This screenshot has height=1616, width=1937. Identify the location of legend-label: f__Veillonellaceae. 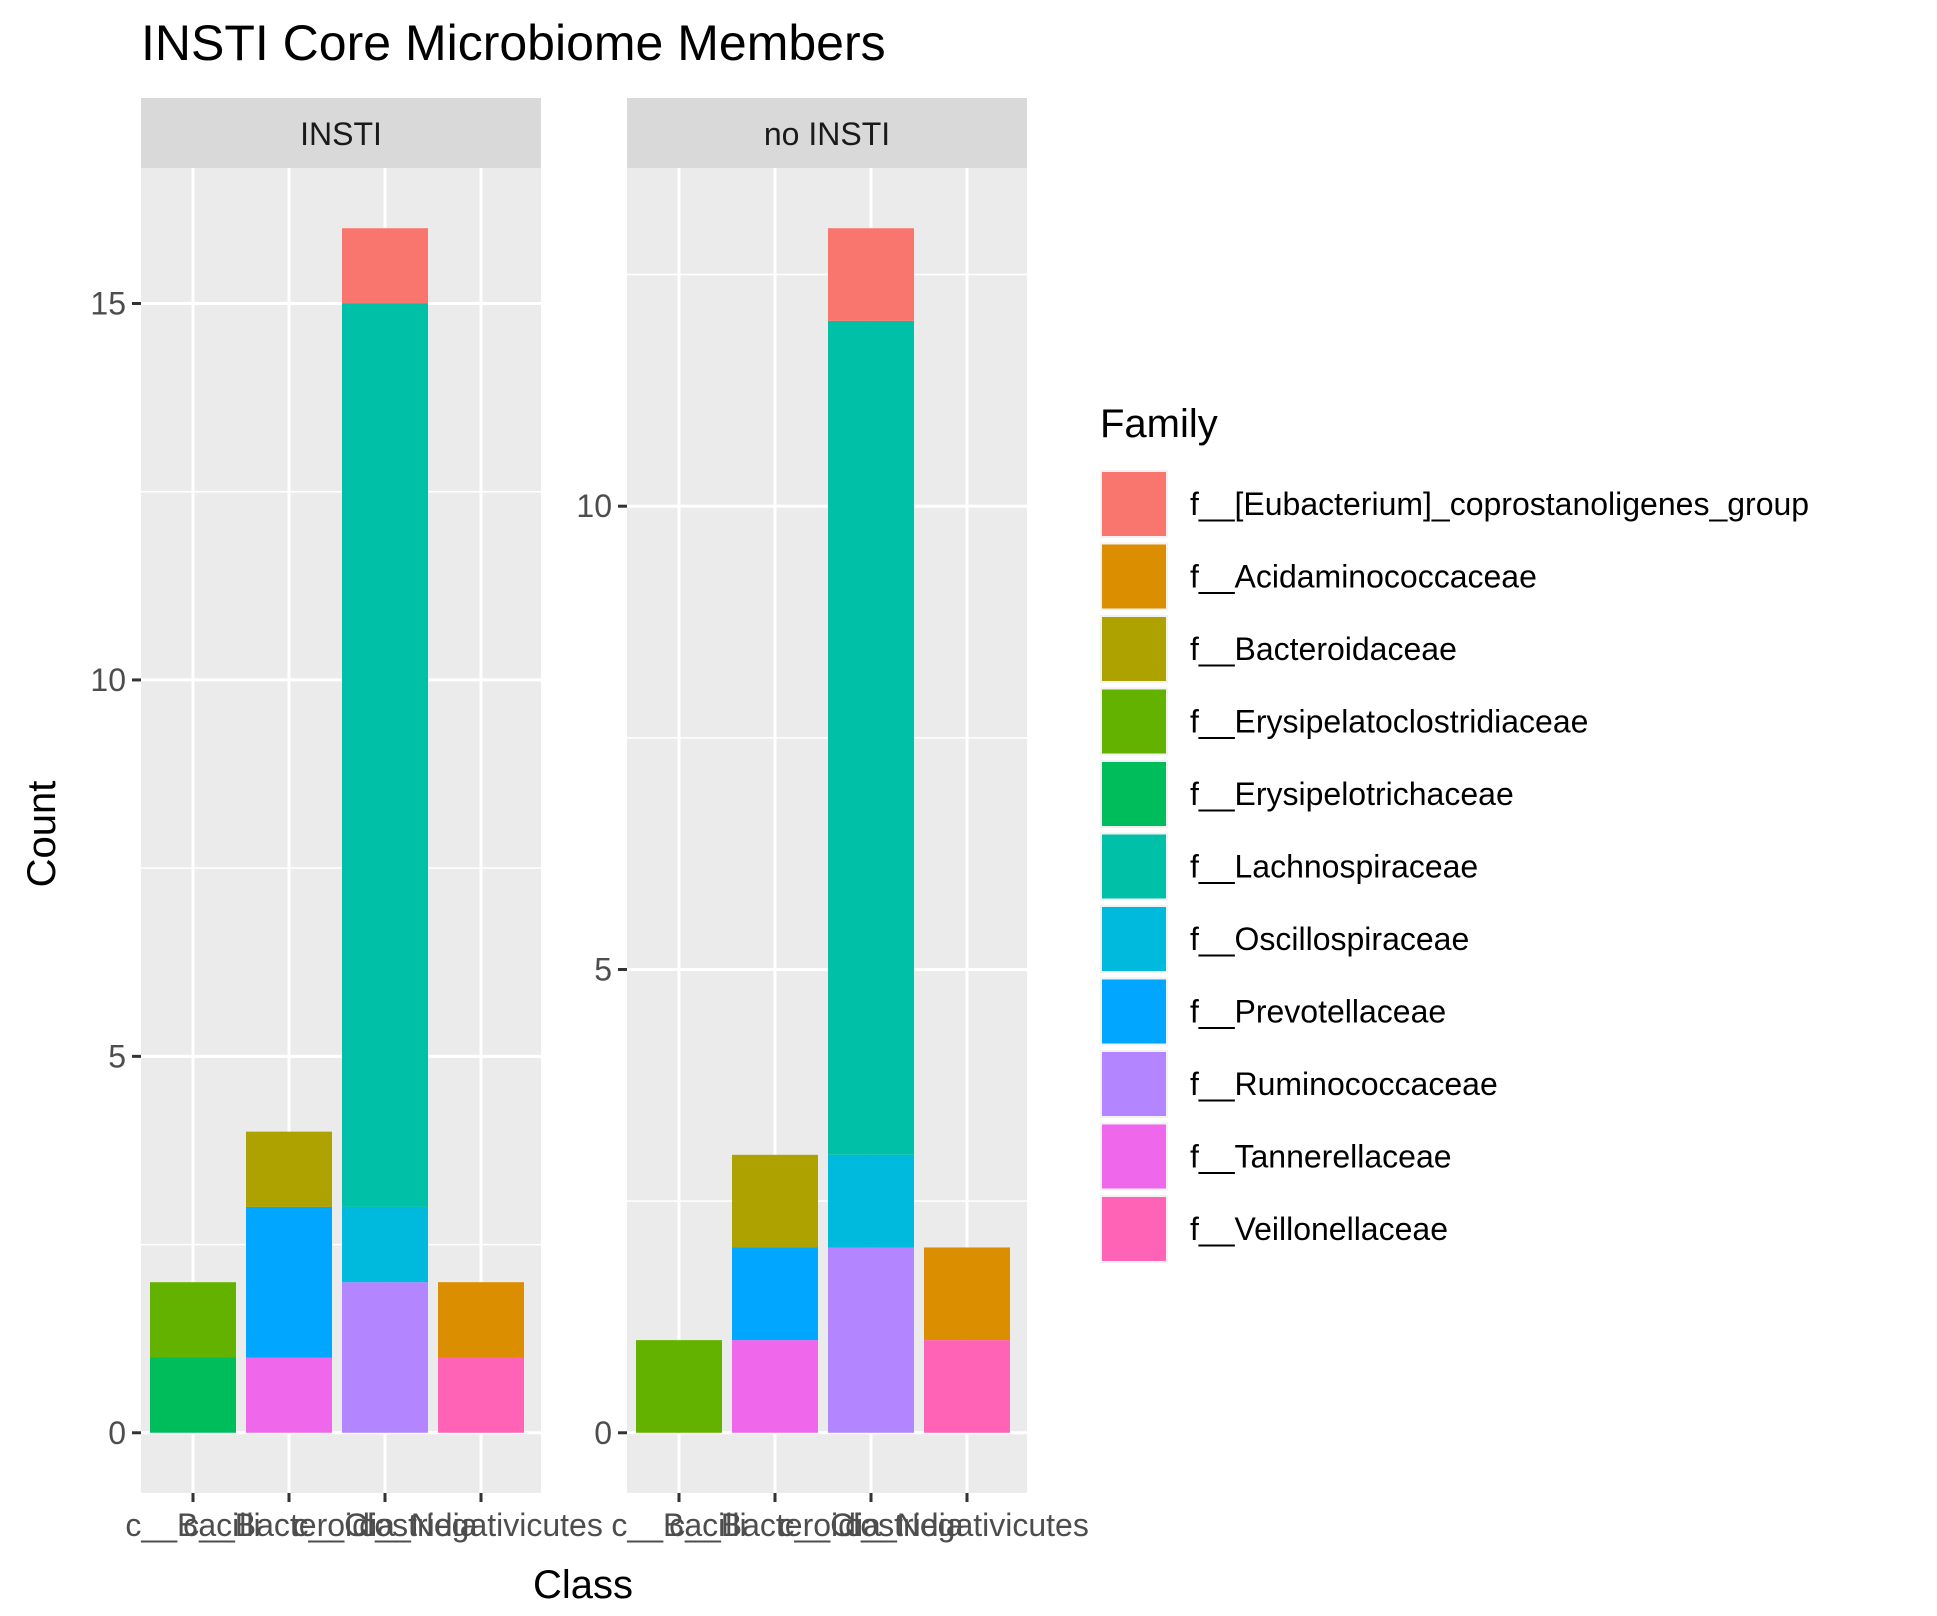
(1319, 1229).